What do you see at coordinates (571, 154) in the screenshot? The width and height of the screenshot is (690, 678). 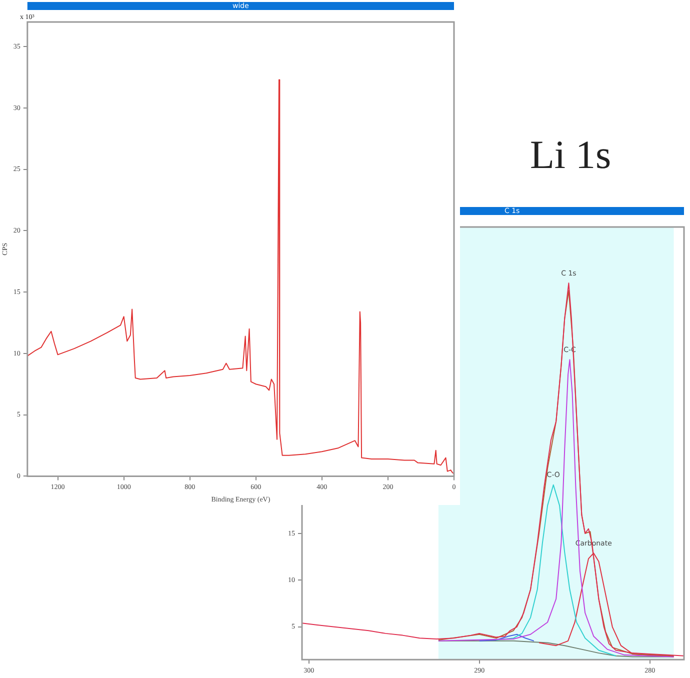 I see `text: Li 1s` at bounding box center [571, 154].